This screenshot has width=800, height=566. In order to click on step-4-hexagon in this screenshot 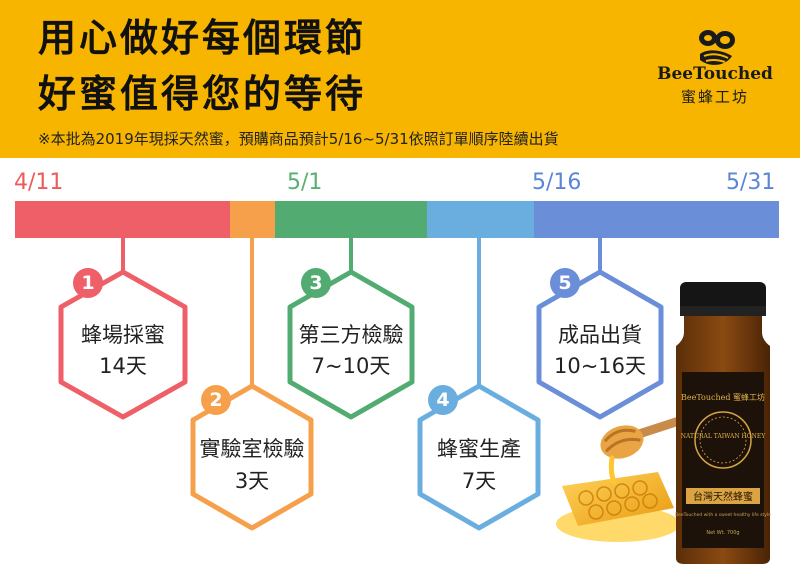, I will do `click(479, 457)`.